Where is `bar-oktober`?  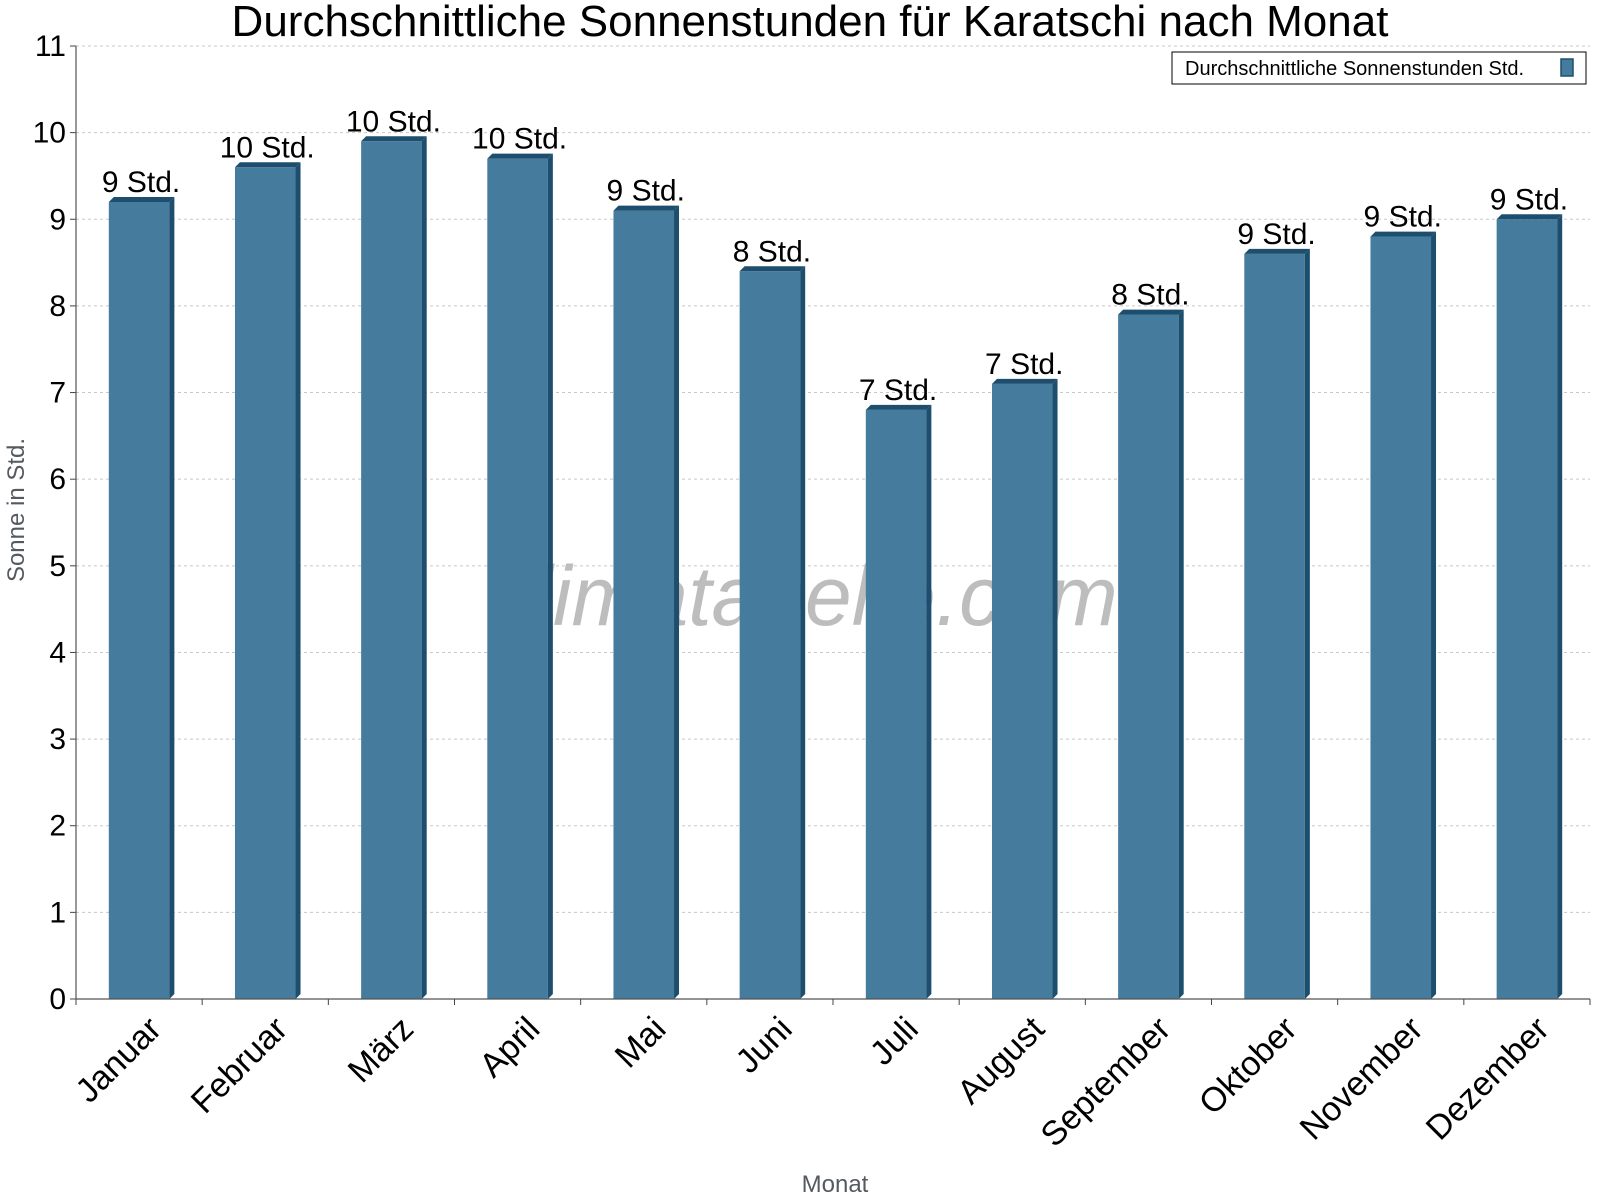 bar-oktober is located at coordinates (1277, 624).